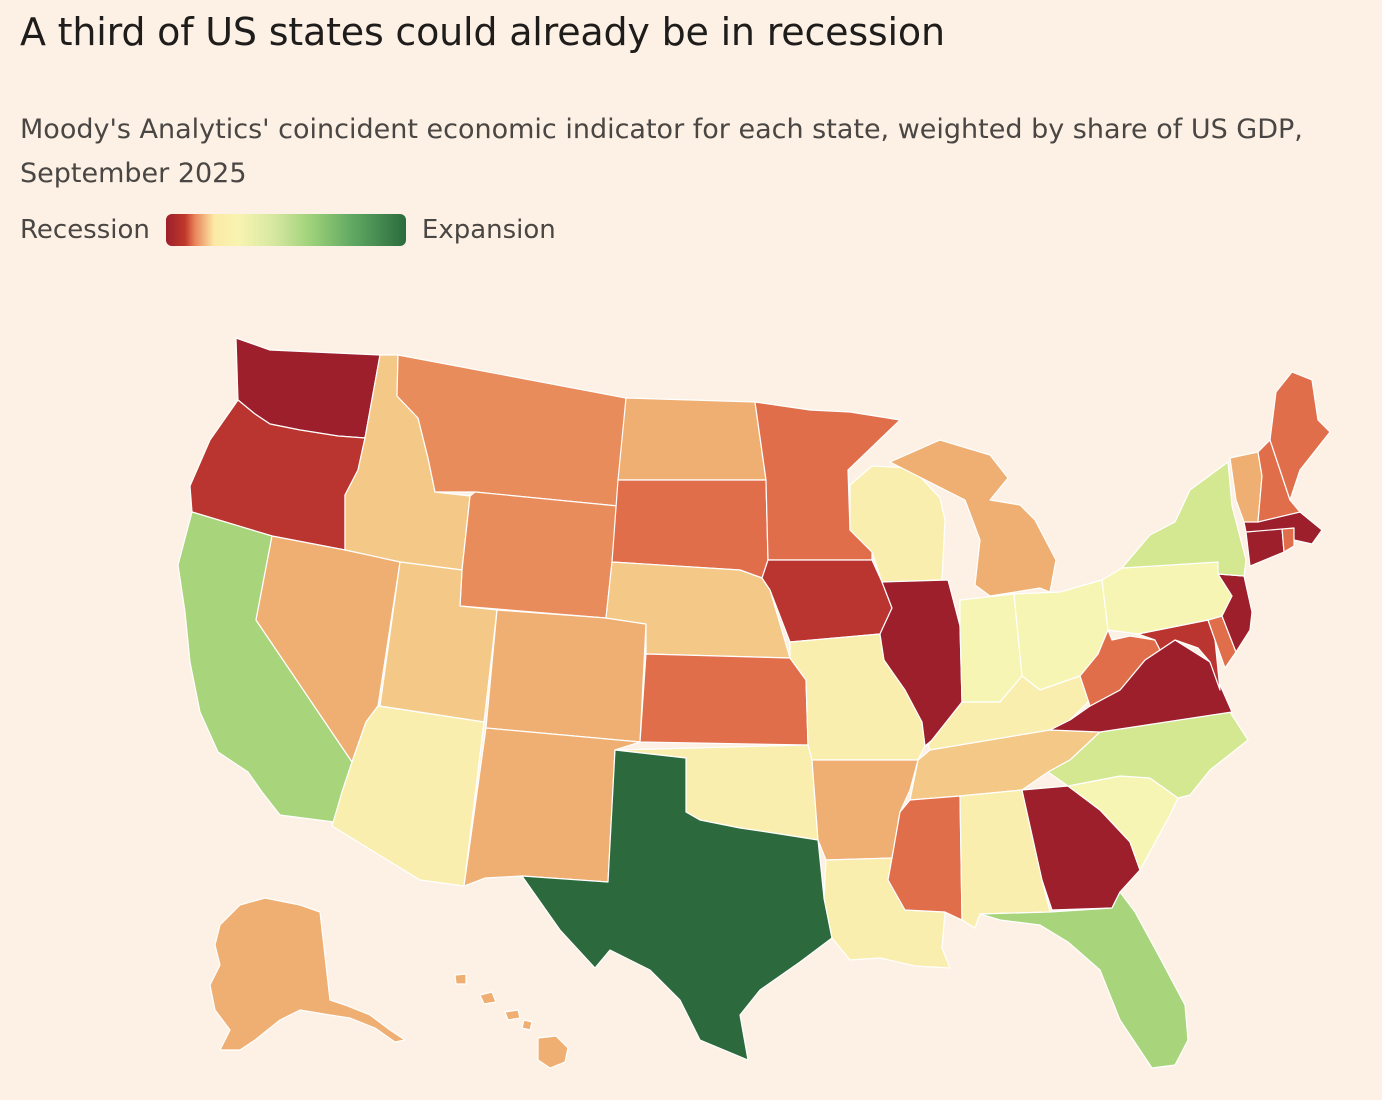 The height and width of the screenshot is (1100, 1382). I want to click on state-wi, so click(897, 524).